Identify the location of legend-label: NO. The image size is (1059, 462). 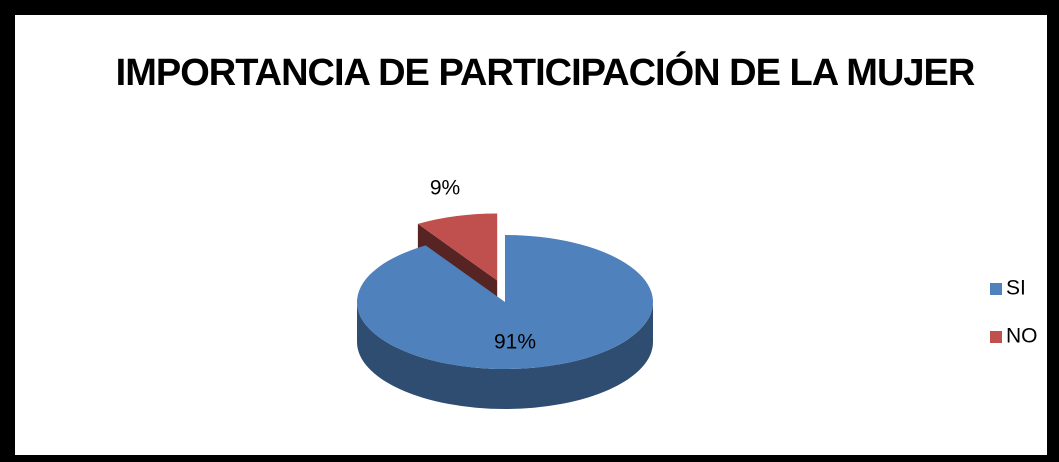
(1022, 336).